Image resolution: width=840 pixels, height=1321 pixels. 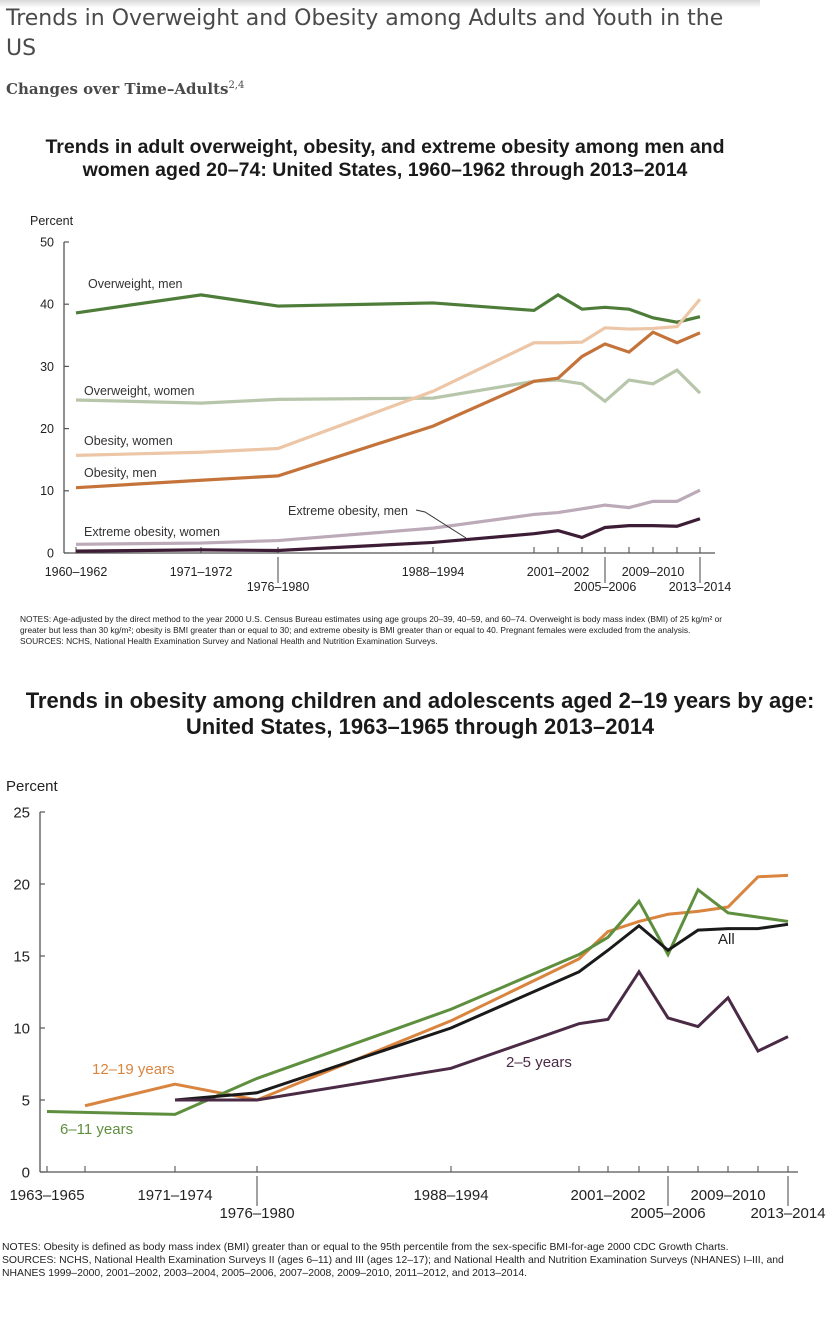 I want to click on y-tick-label: 5, so click(x=26, y=1100).